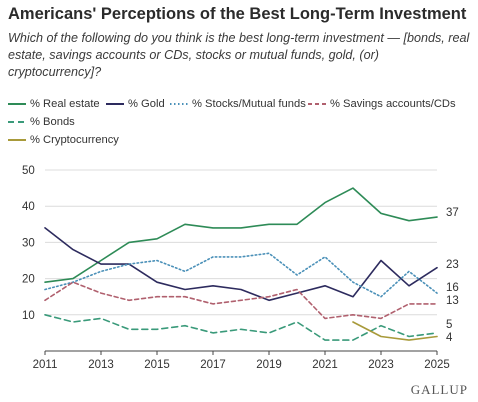 The width and height of the screenshot is (478, 402). I want to click on legend-swatch-real-estate, so click(17, 104).